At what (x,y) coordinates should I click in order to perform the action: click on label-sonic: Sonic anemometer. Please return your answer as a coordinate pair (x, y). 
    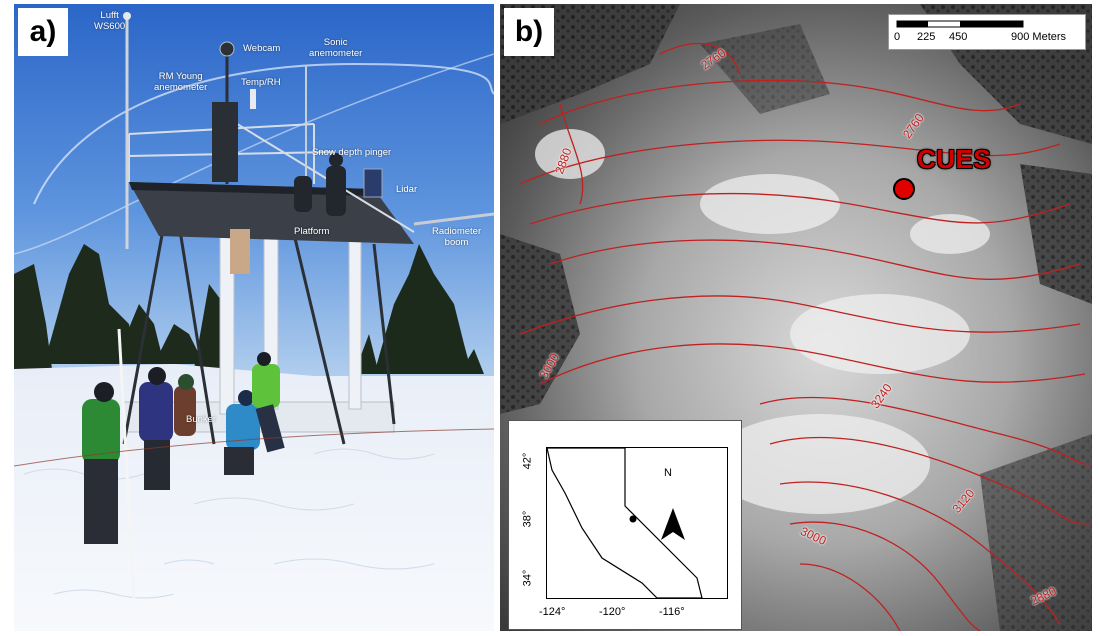
    Looking at the image, I should click on (336, 48).